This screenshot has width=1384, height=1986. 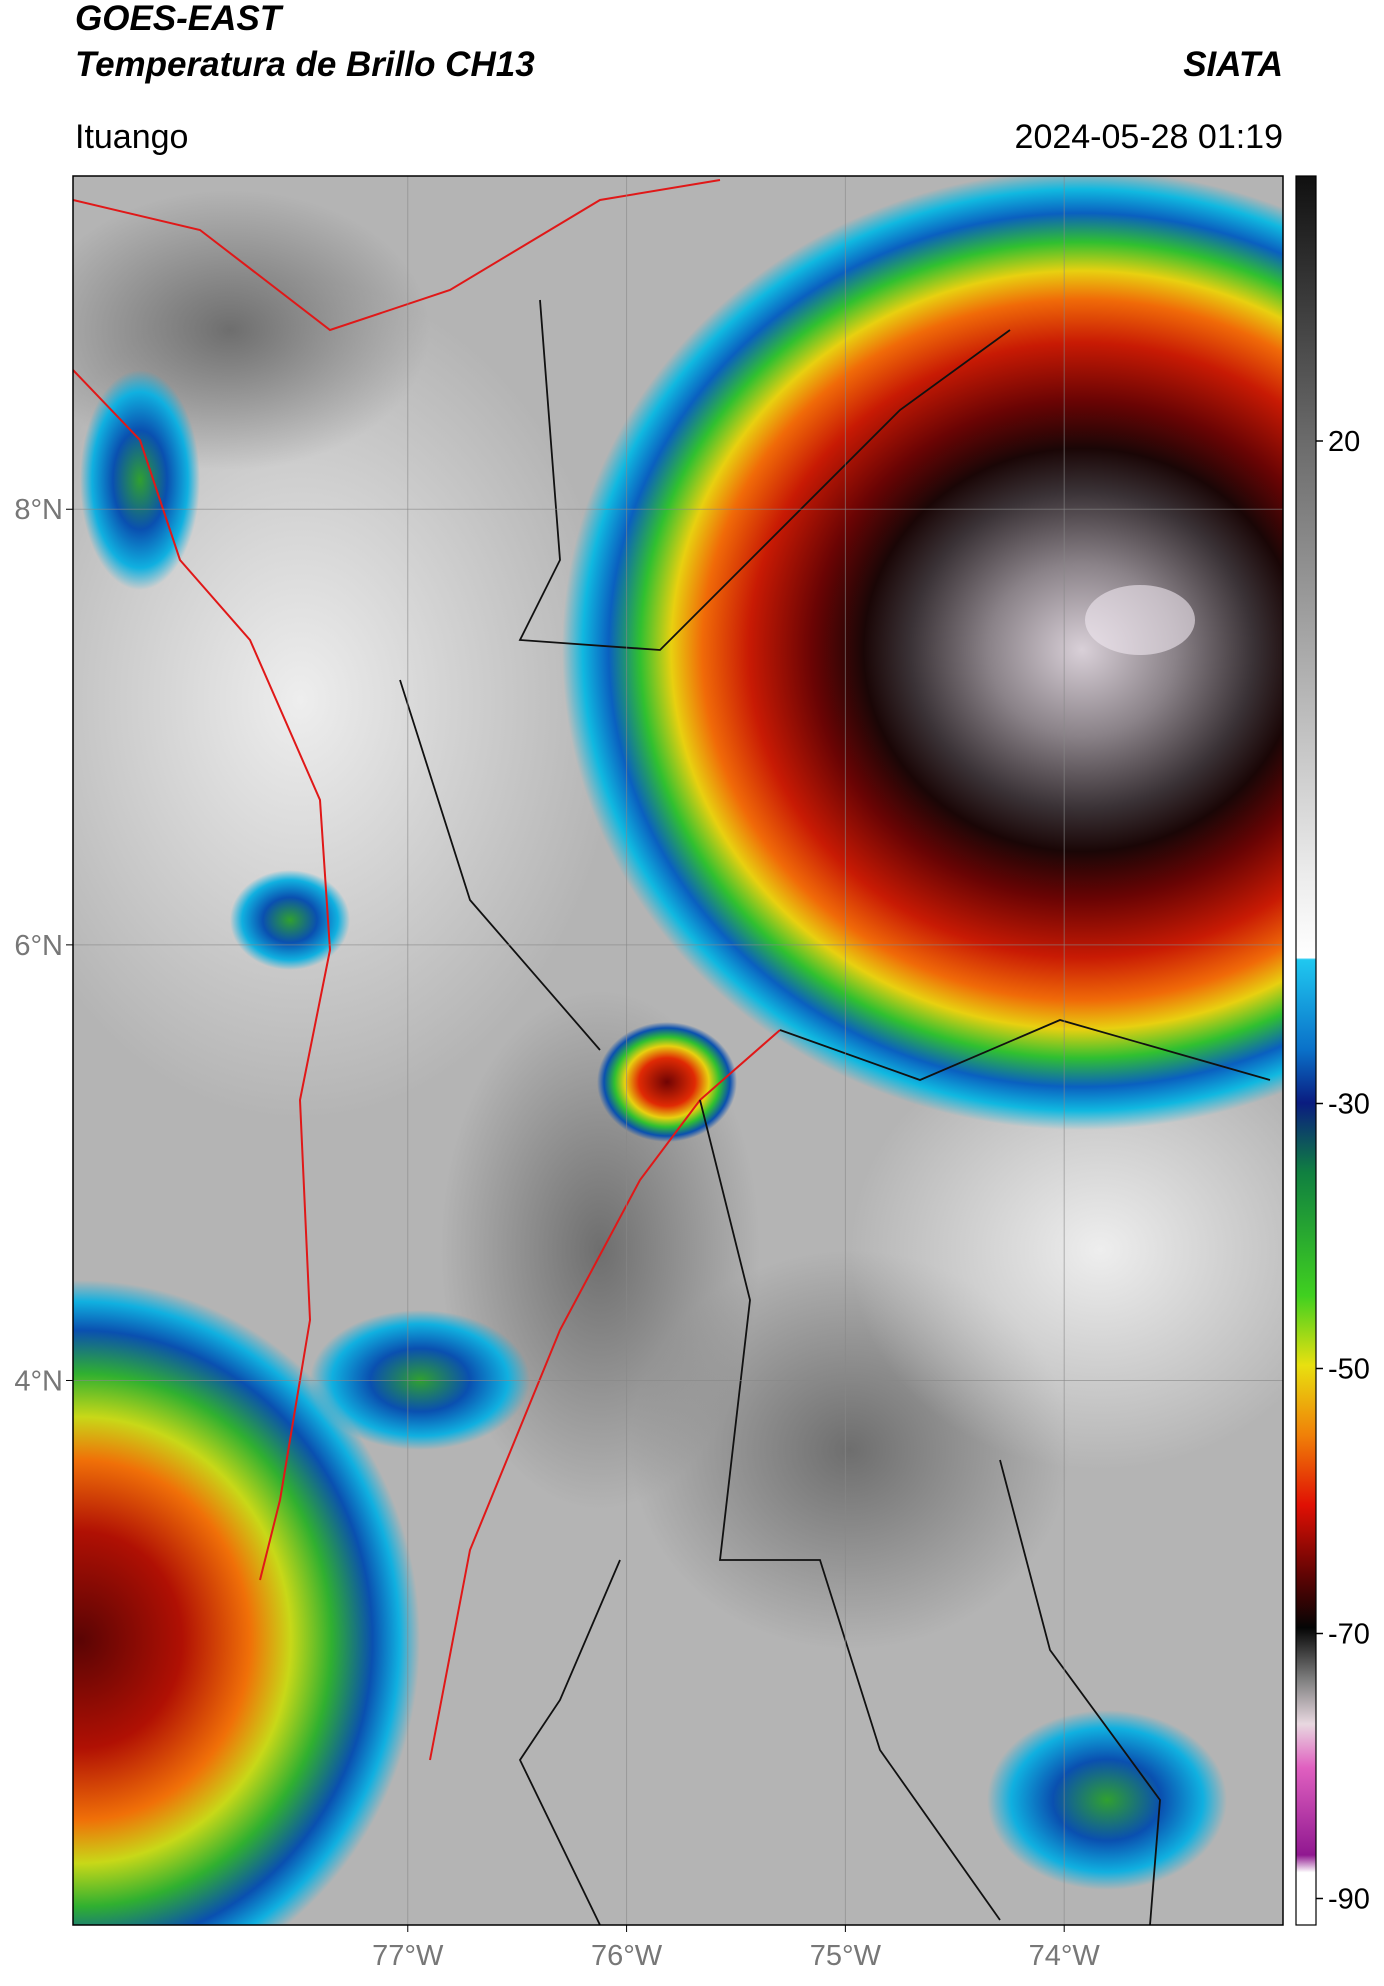 What do you see at coordinates (627, 1956) in the screenshot?
I see `x-tick-label: 76°W` at bounding box center [627, 1956].